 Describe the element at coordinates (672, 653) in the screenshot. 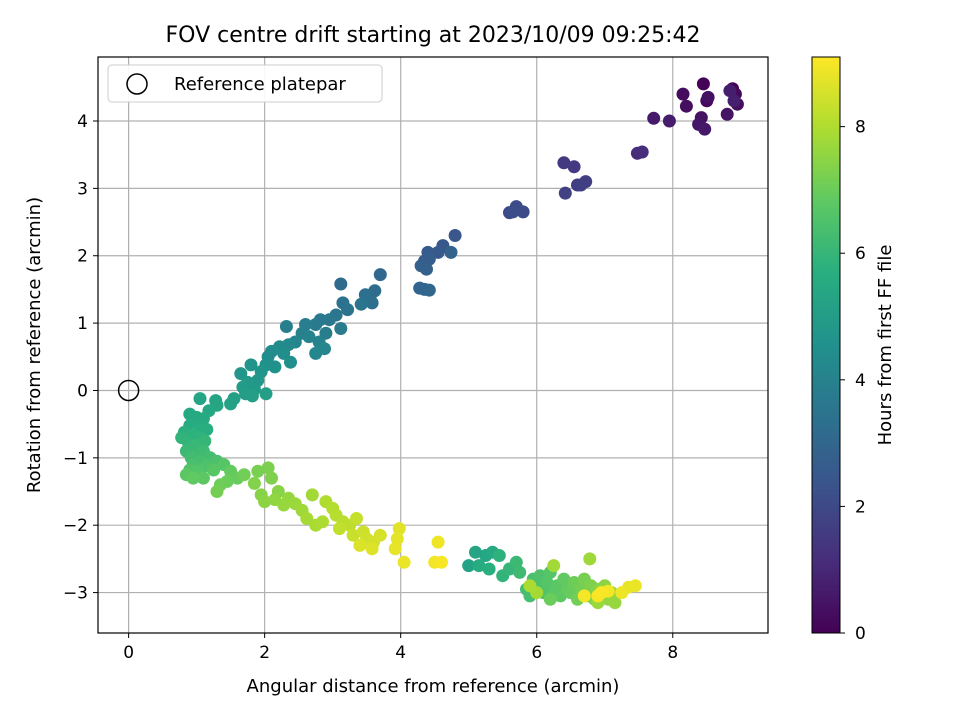

I see `x-tick-label: 8` at that location.